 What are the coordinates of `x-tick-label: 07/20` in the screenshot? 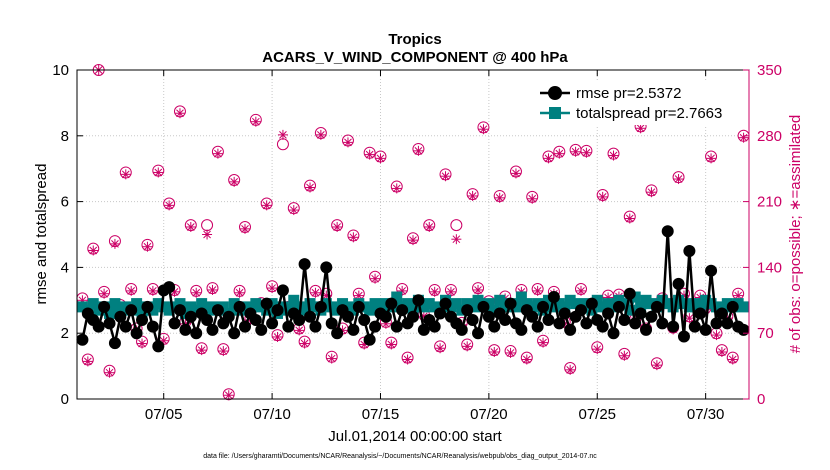 It's located at (489, 414).